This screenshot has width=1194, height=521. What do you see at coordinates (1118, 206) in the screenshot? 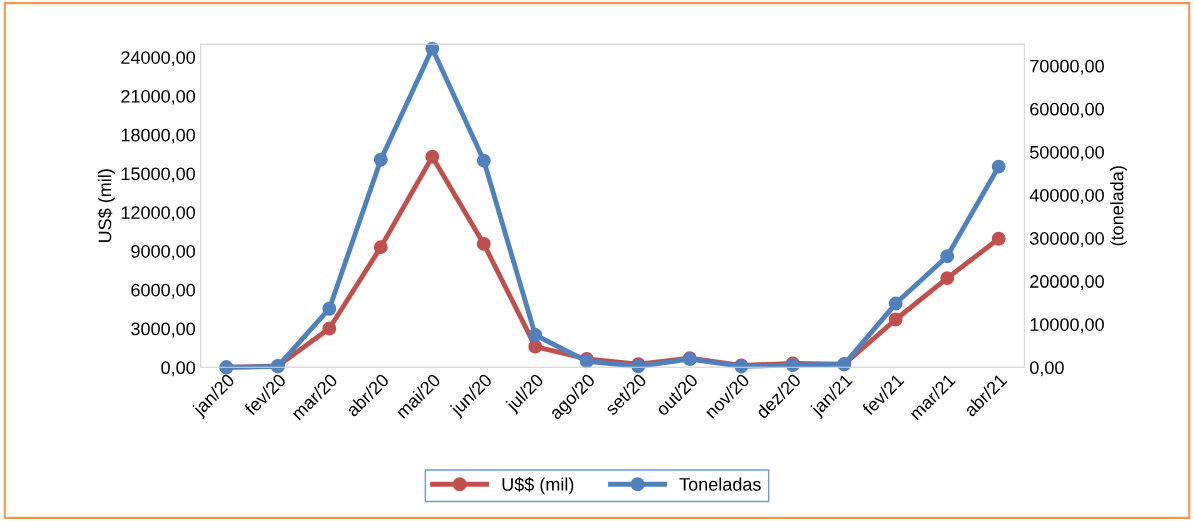
I see `y2-axis-title: (tonelada)` at bounding box center [1118, 206].